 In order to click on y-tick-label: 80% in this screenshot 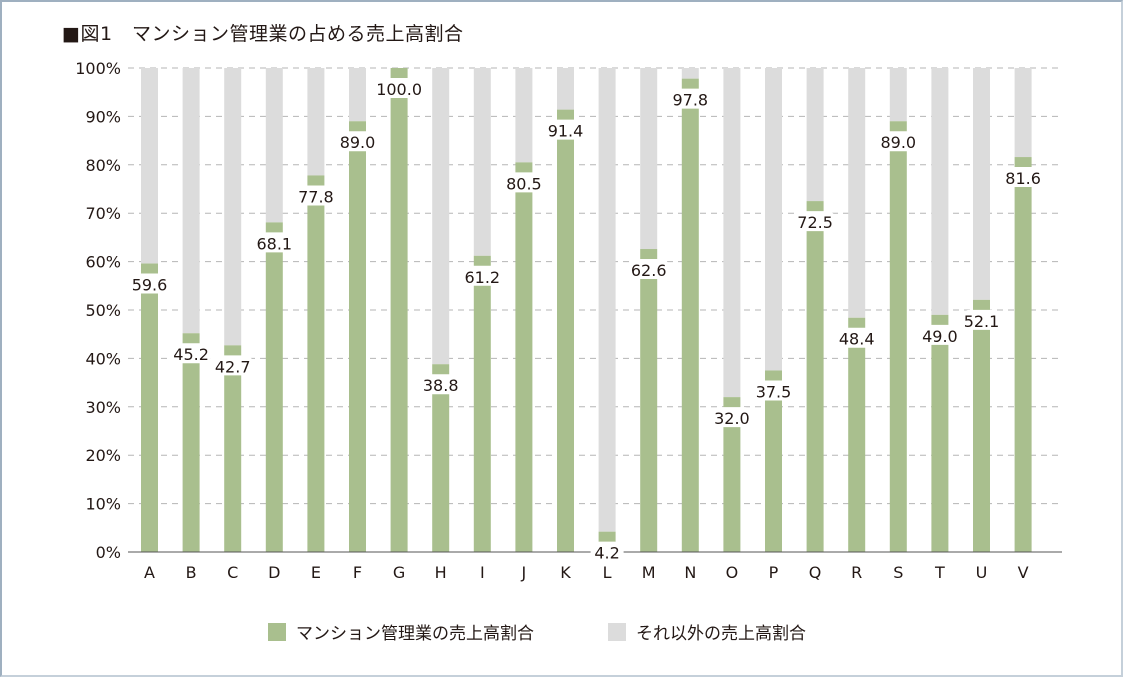, I will do `click(103, 165)`.